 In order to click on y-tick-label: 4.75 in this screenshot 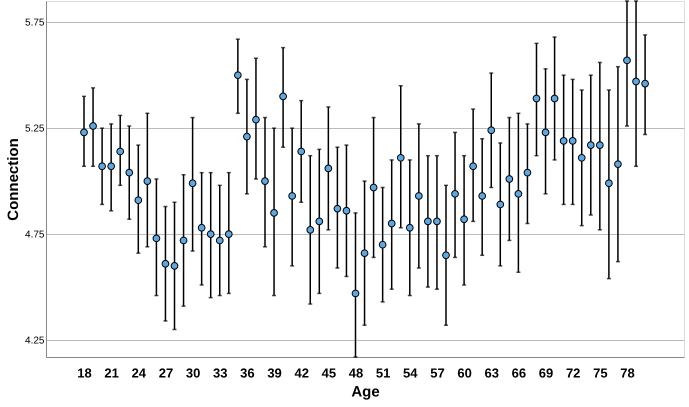, I will do `click(35, 235)`.